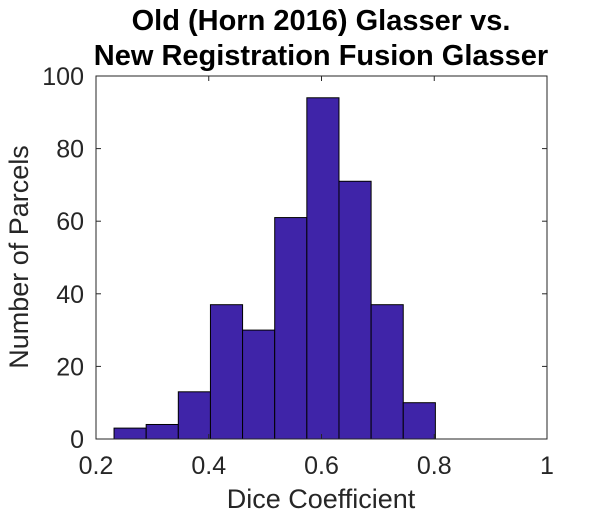 This screenshot has width=606, height=516. What do you see at coordinates (70, 222) in the screenshot?
I see `y-tick-label: 60` at bounding box center [70, 222].